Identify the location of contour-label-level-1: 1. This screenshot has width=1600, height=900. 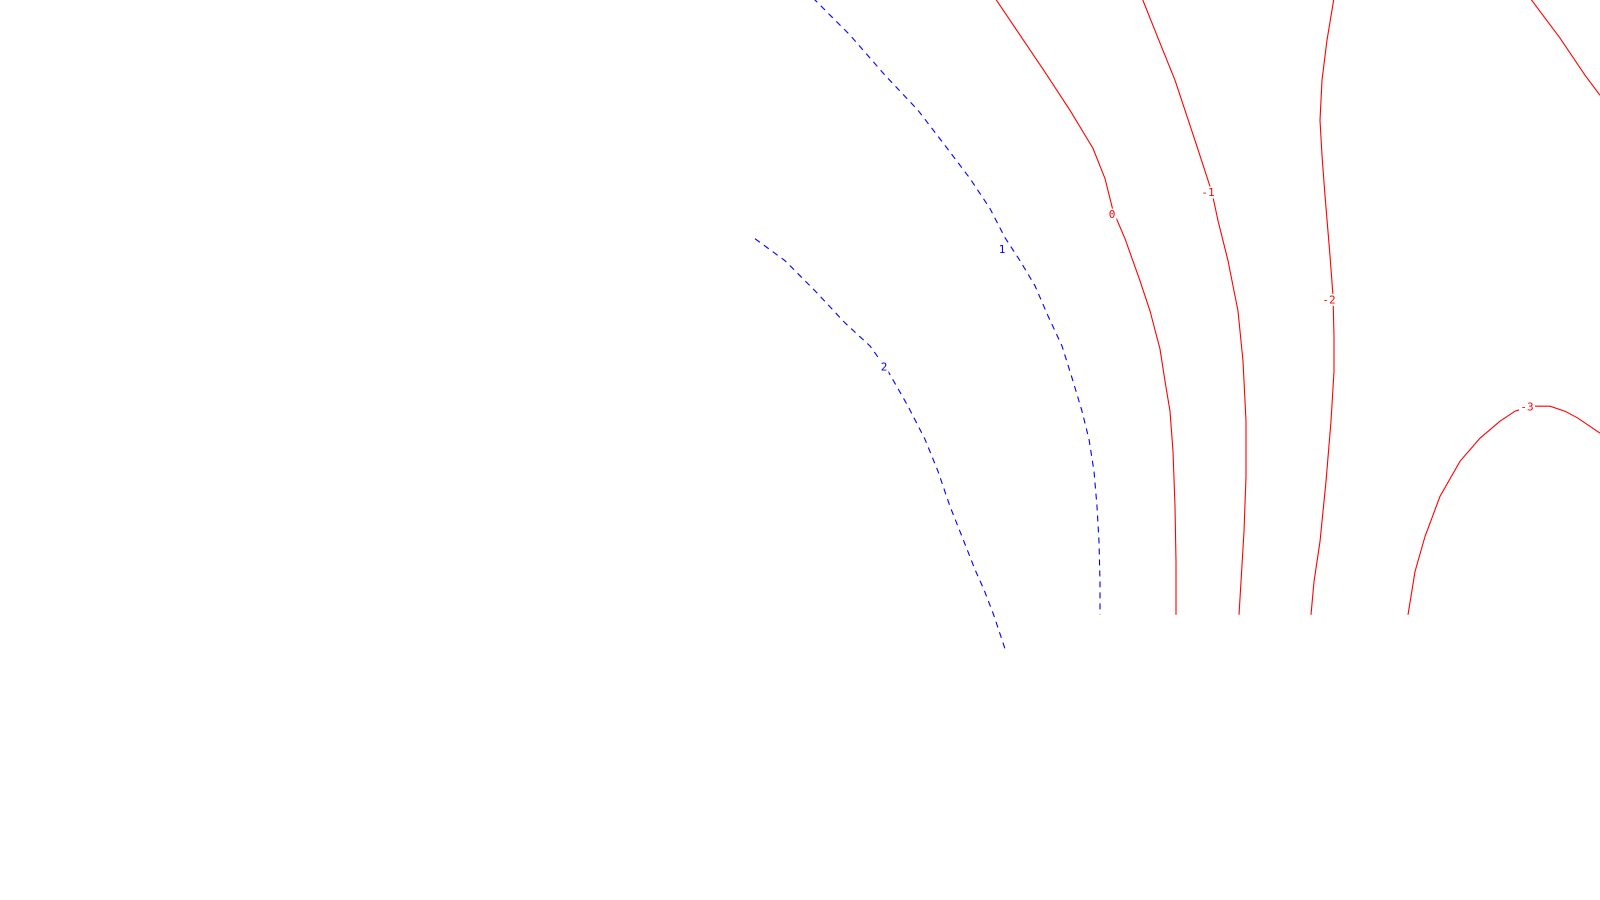
(1002, 249).